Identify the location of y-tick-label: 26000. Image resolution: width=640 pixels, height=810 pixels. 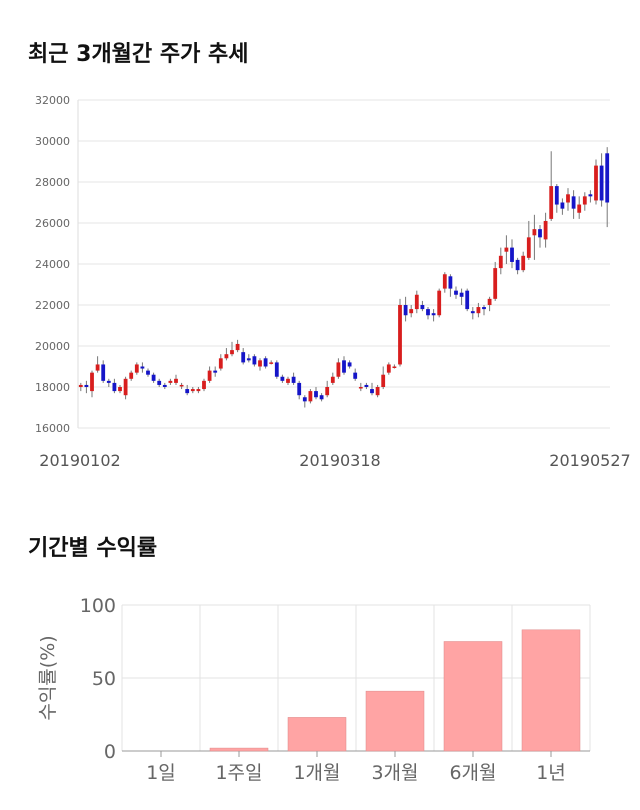
(52, 223).